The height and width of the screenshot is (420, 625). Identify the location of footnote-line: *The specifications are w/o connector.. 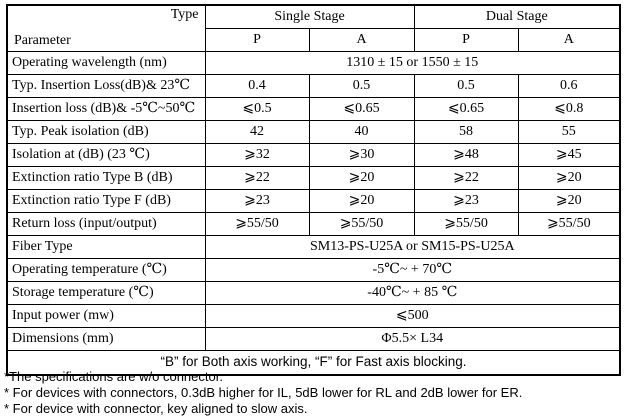
(113, 376).